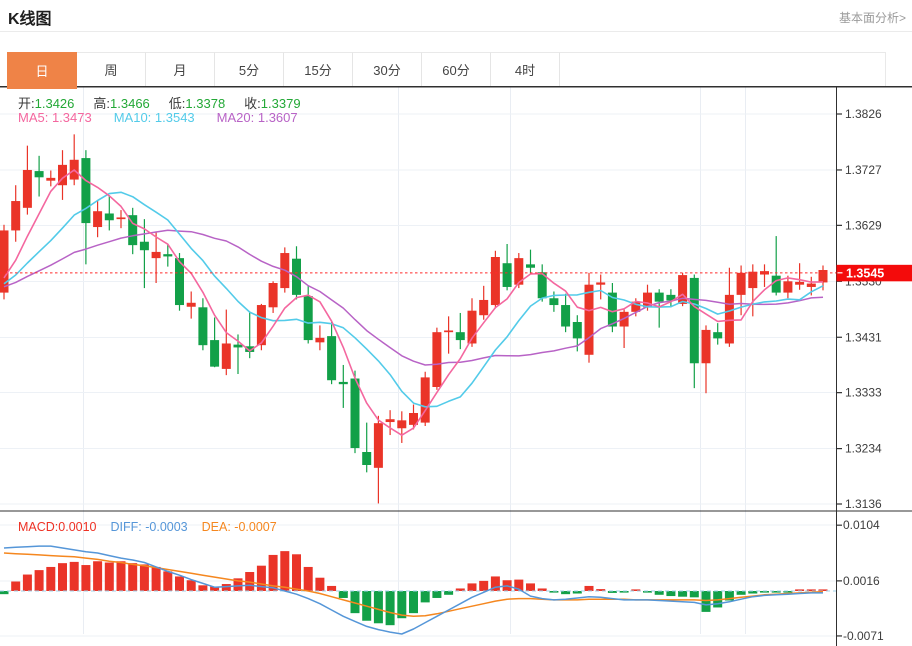  Describe the element at coordinates (30, 19) in the screenshot. I see `page-title: K线图` at that location.